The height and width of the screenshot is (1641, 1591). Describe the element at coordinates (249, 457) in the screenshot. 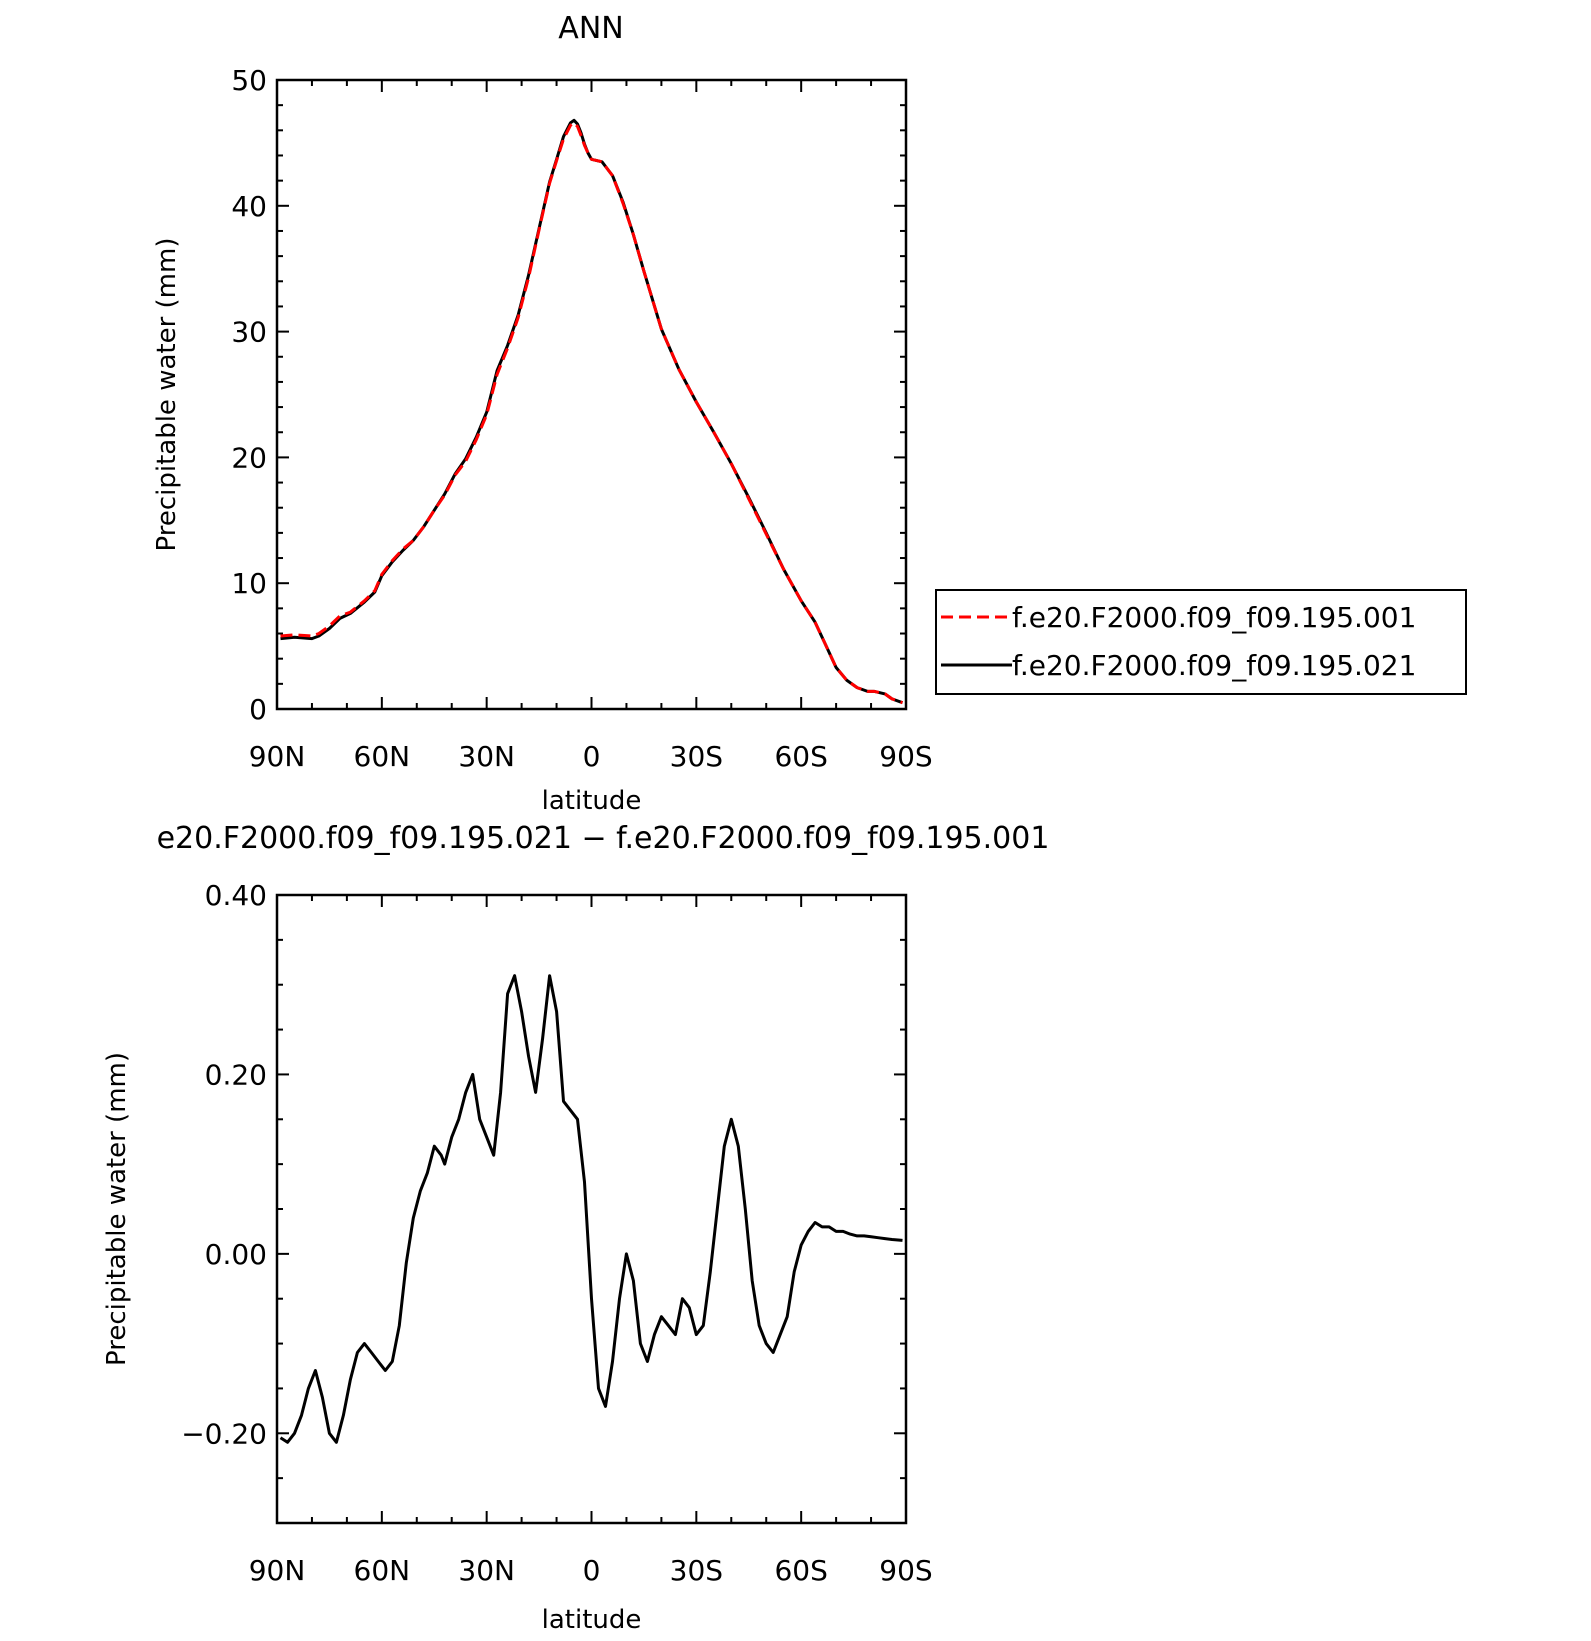

I see `y-tick-label: 20` at that location.